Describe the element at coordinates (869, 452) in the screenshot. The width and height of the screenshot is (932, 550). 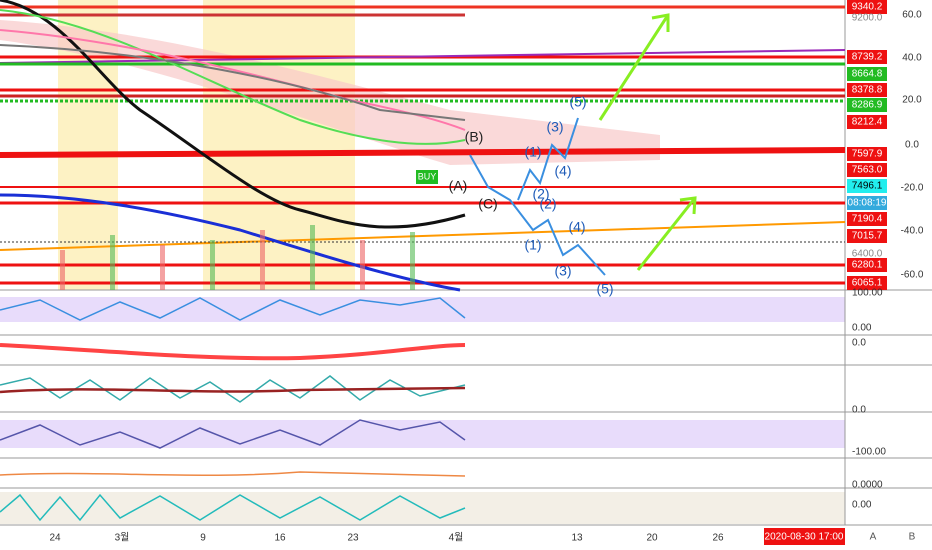
I see `panel-tick: -100.00` at that location.